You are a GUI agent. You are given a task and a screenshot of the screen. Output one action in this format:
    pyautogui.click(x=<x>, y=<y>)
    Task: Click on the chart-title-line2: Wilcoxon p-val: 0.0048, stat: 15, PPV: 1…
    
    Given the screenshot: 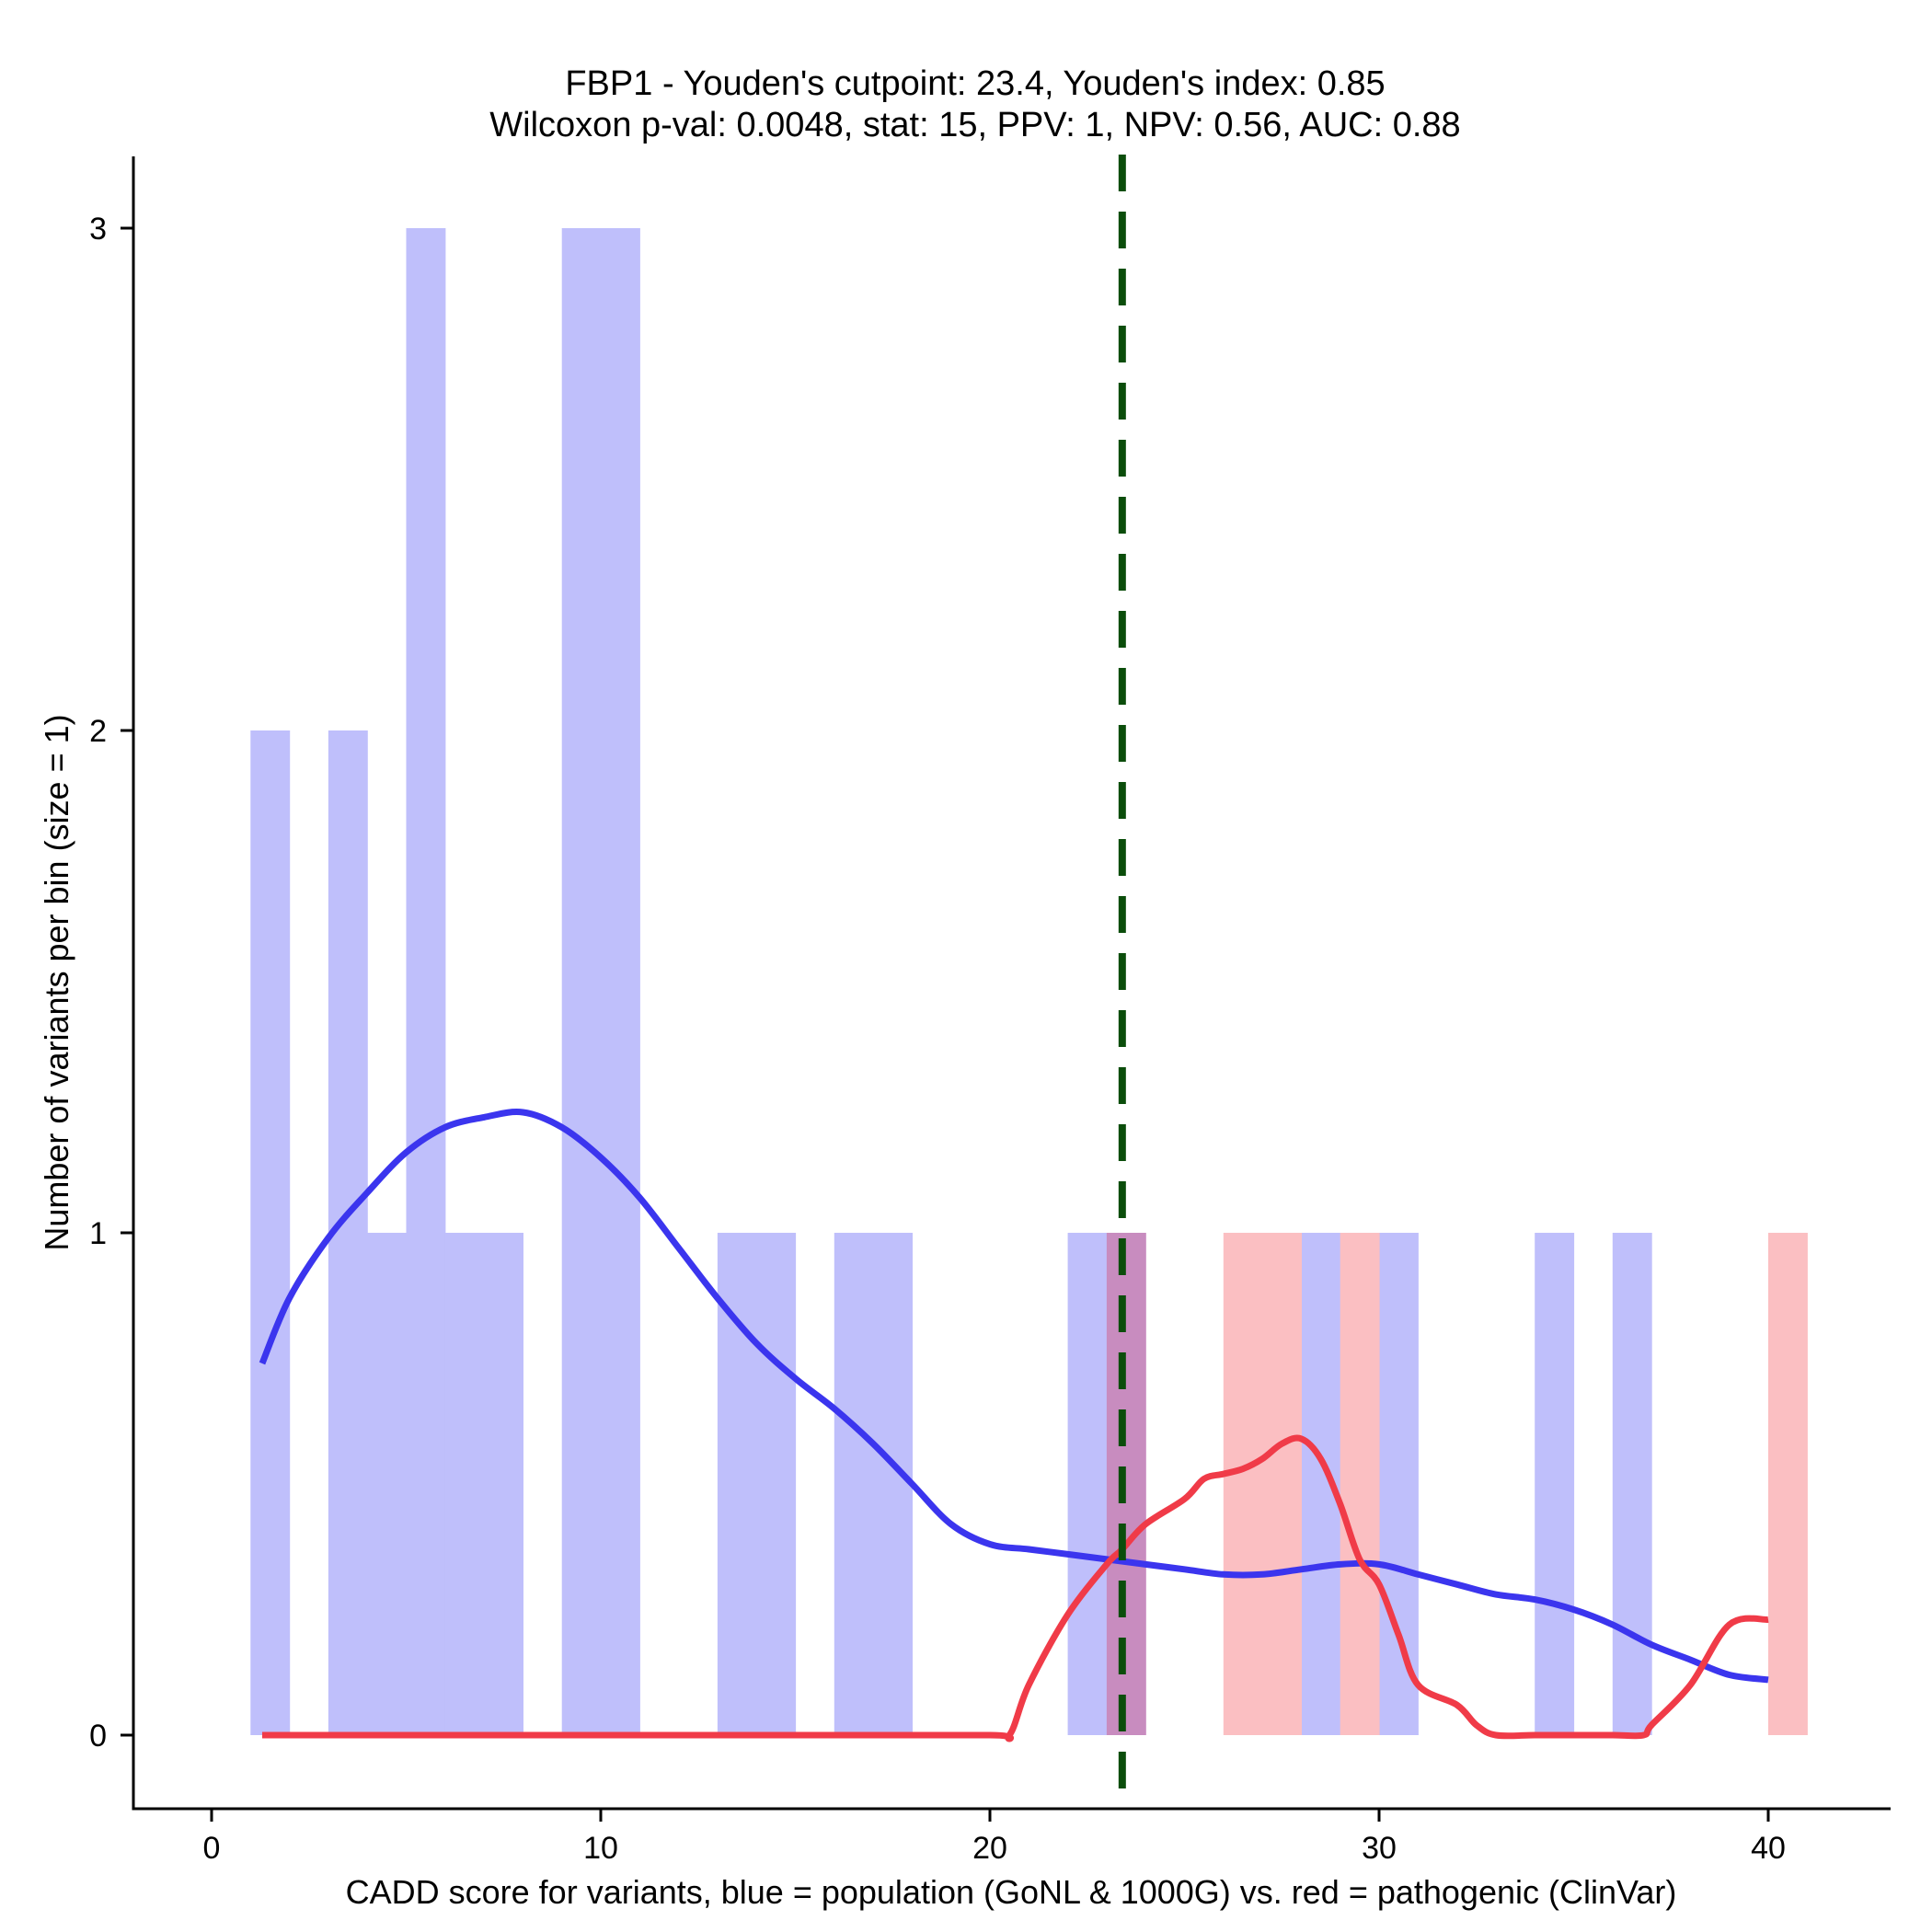 What is the action you would take?
    pyautogui.click(x=974, y=125)
    